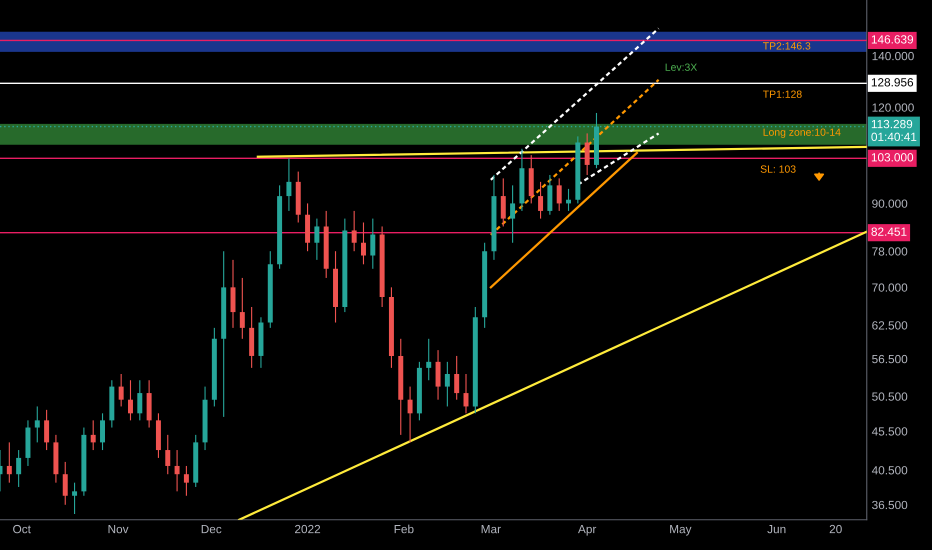 The height and width of the screenshot is (550, 932). Describe the element at coordinates (118, 529) in the screenshot. I see `x-tick-label: Nov` at that location.